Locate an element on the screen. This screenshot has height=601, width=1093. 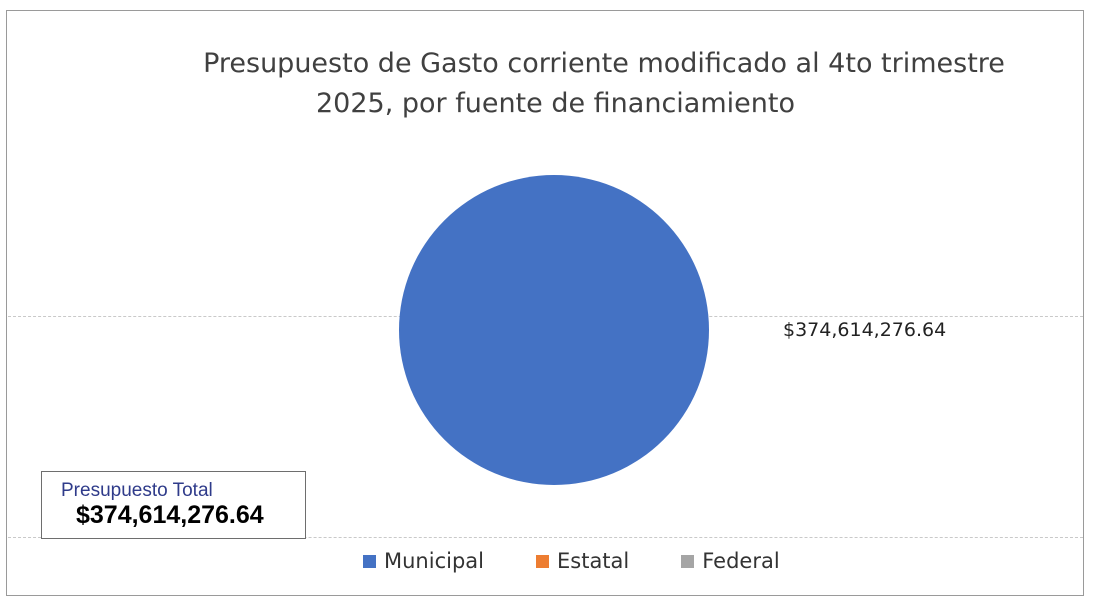
dashed-guide-bottom is located at coordinates (545, 537).